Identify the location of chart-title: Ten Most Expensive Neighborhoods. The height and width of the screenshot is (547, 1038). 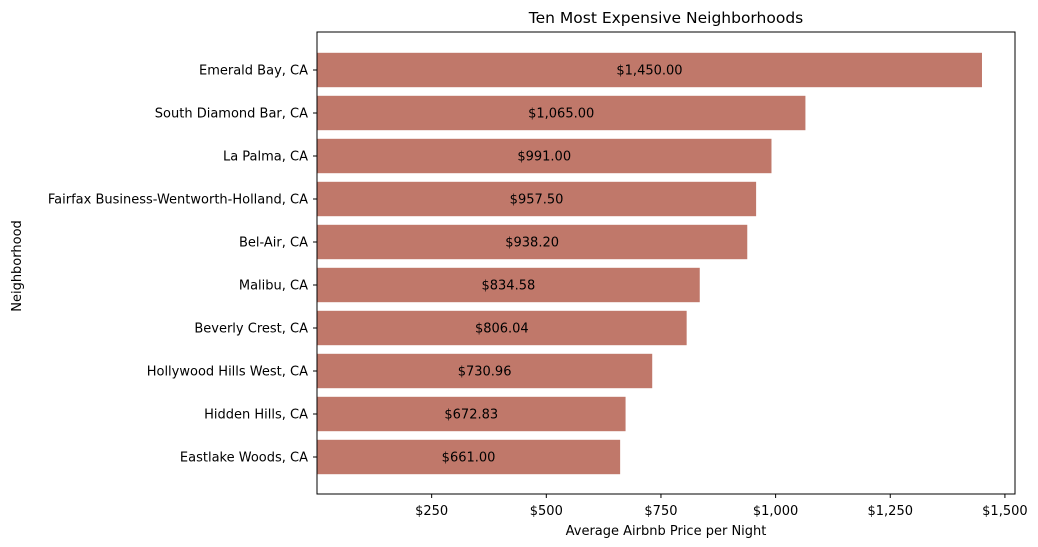
(665, 18).